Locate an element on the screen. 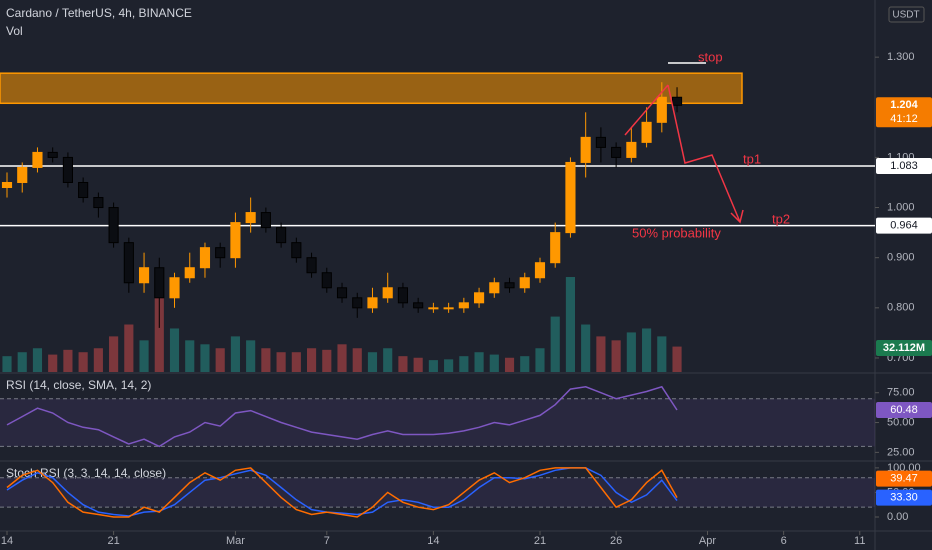  drawings is located at coordinates (684, 143).